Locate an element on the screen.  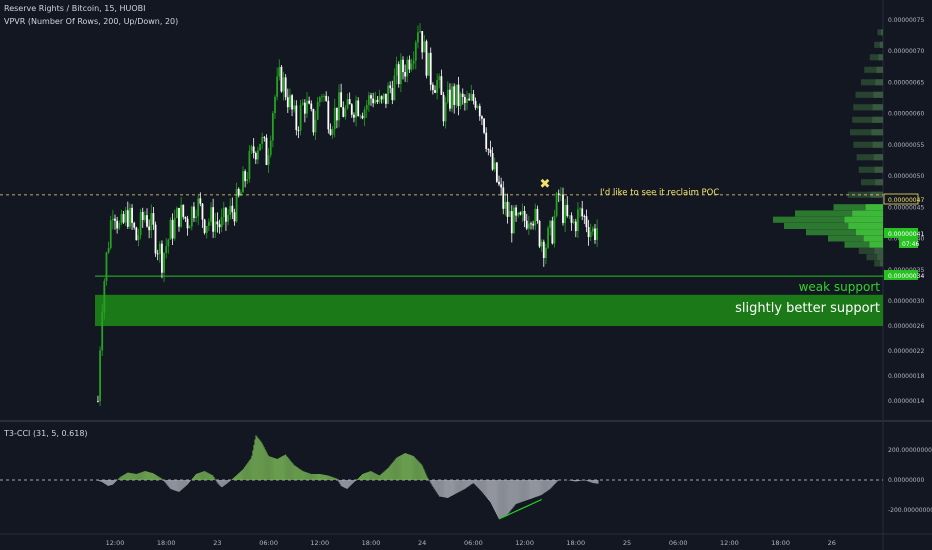
price-tick-label: 0.00000070 is located at coordinates (906, 51).